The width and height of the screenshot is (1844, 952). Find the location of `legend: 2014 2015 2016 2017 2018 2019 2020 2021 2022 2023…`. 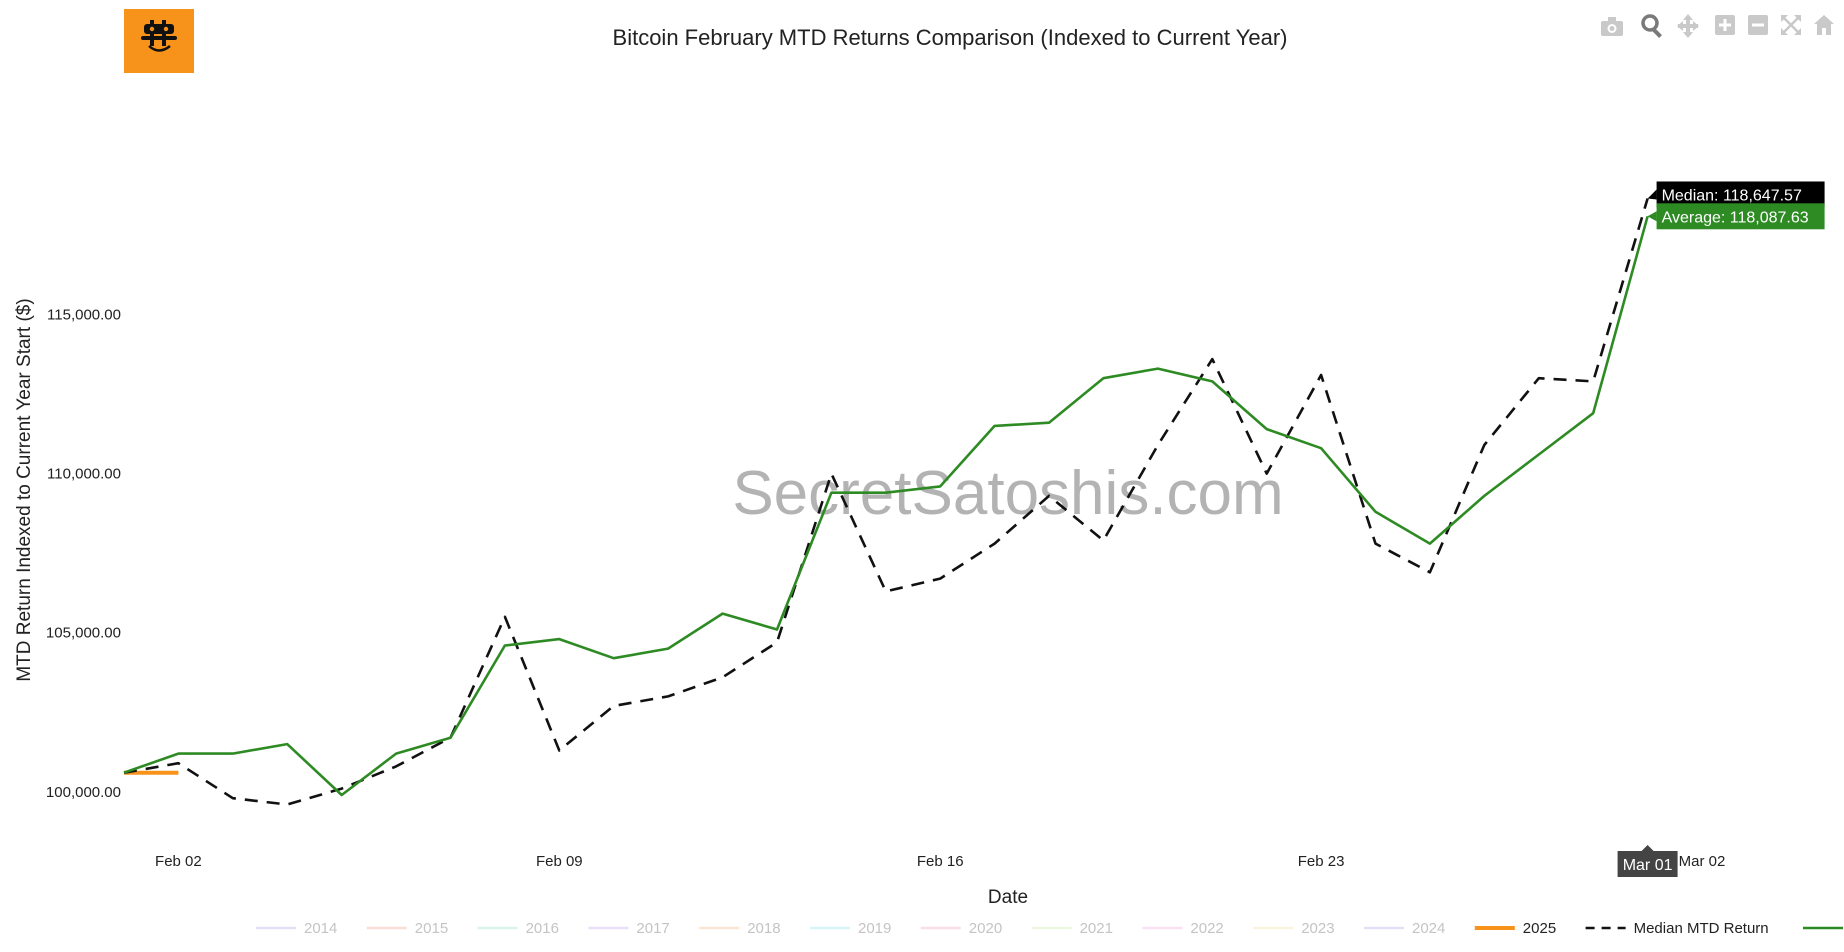

legend: 2014 2015 2016 2017 2018 2019 2020 2021 2022 2023… is located at coordinates (1050, 928).